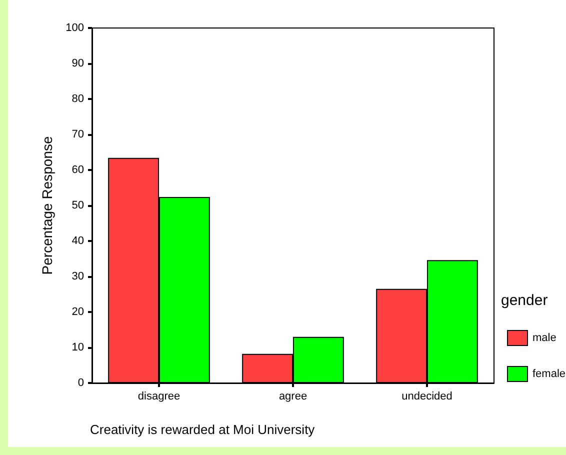 This screenshot has height=455, width=566. I want to click on x-tick-label: agree, so click(293, 396).